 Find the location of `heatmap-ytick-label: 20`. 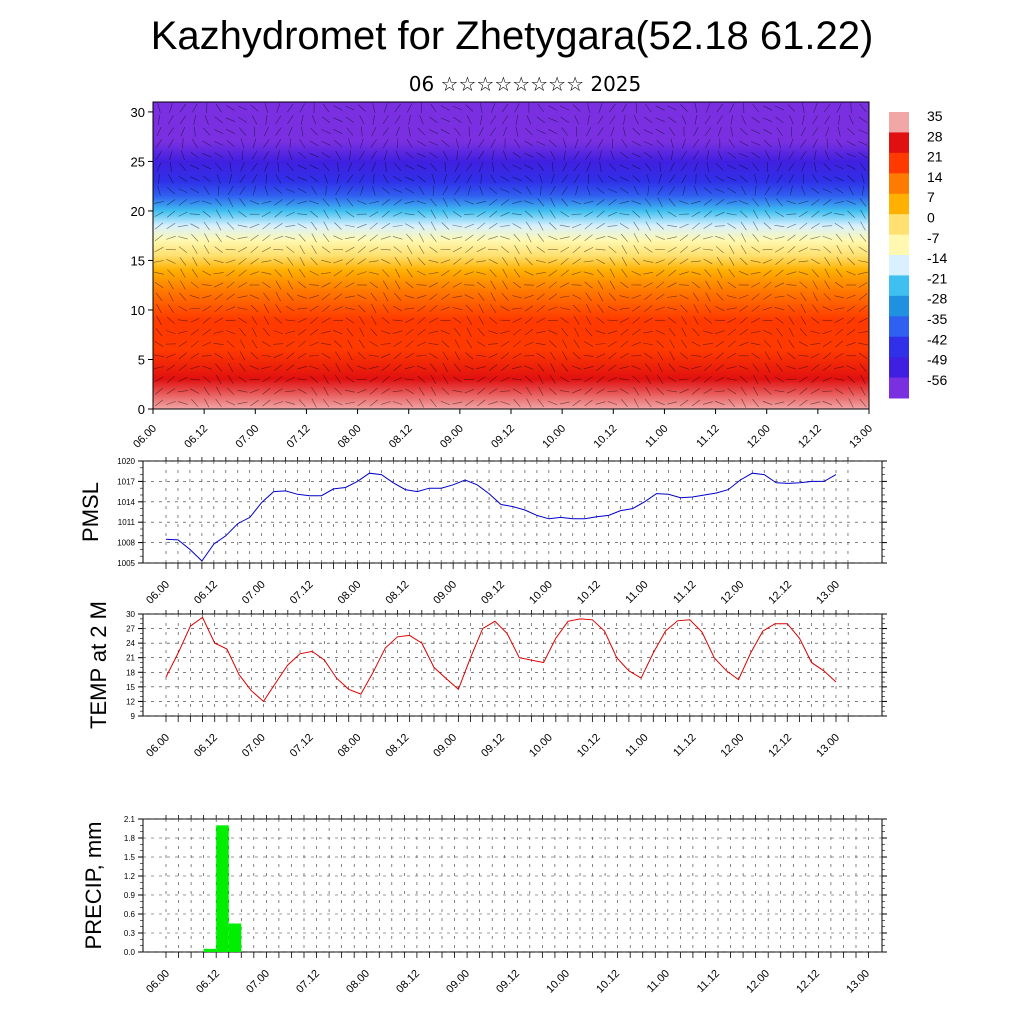

heatmap-ytick-label: 20 is located at coordinates (138, 211).